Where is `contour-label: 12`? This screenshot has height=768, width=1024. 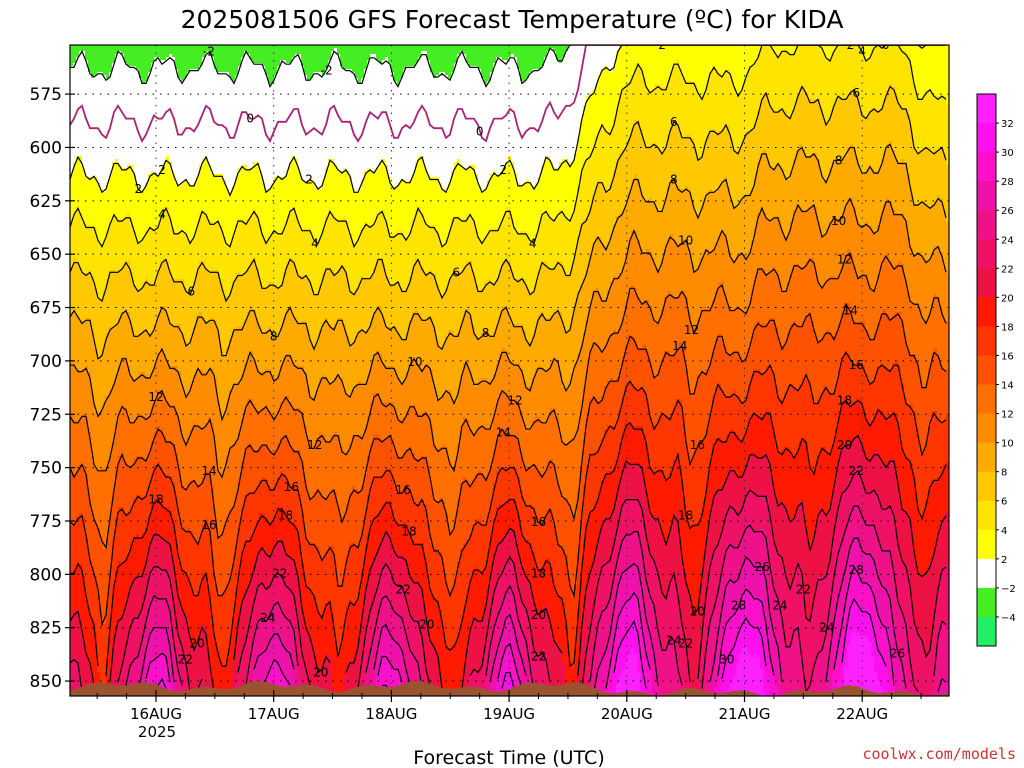 contour-label: 12 is located at coordinates (514, 400).